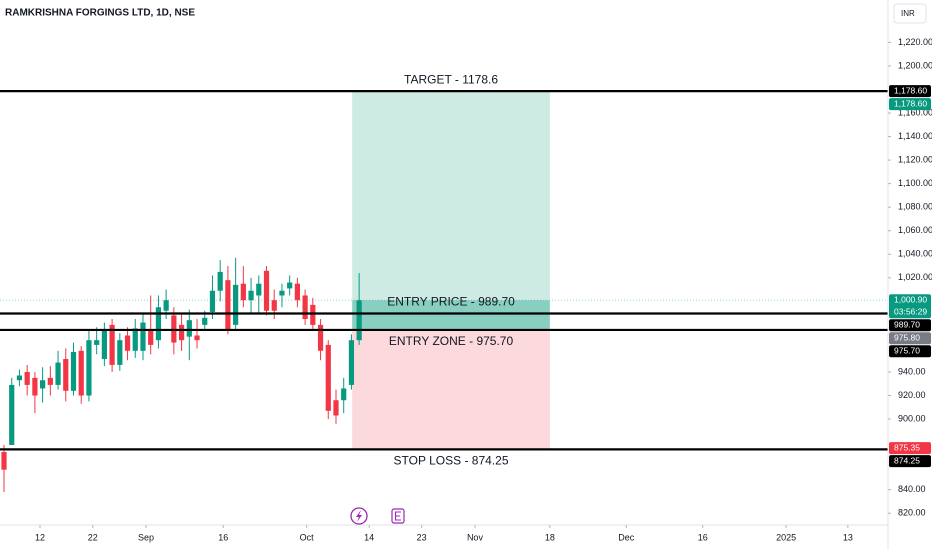 This screenshot has height=550, width=932. What do you see at coordinates (451, 461) in the screenshot?
I see `level-label: STOP LOSS - 874.25` at bounding box center [451, 461].